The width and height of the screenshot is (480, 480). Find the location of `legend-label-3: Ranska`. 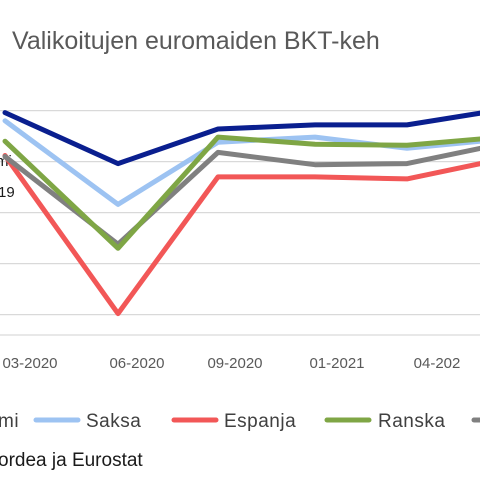

legend-label-3: Ranska is located at coordinates (411, 421).